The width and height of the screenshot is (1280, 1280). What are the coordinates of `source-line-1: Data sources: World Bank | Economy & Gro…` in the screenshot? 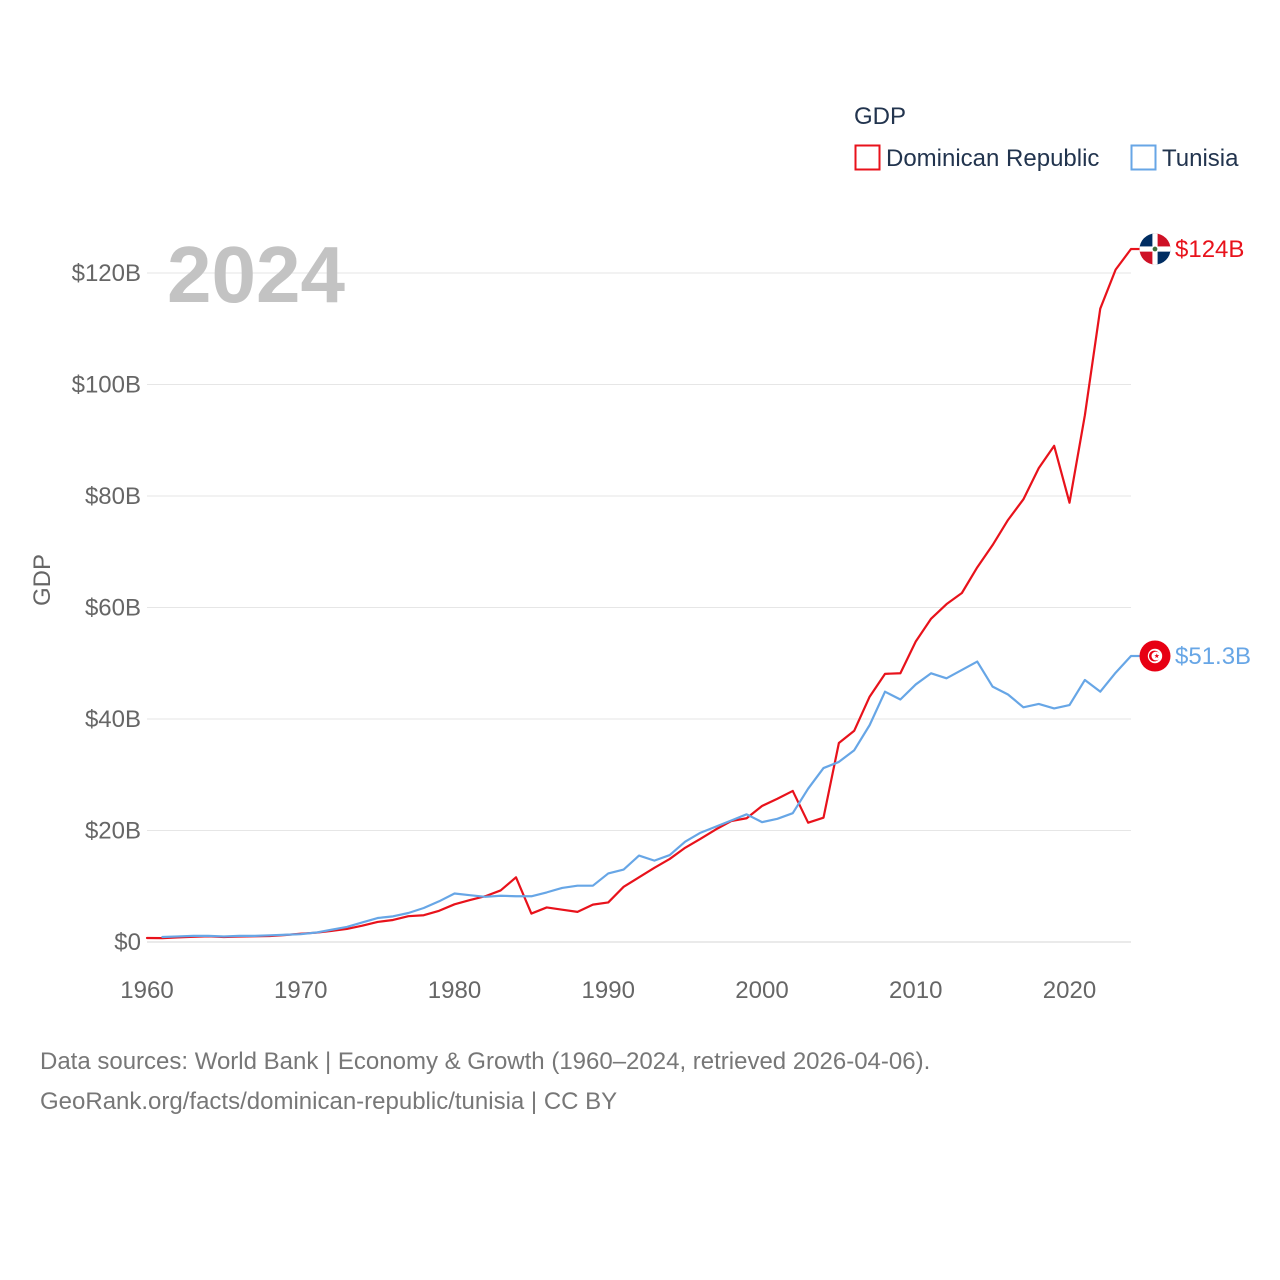 It's located at (485, 1061).